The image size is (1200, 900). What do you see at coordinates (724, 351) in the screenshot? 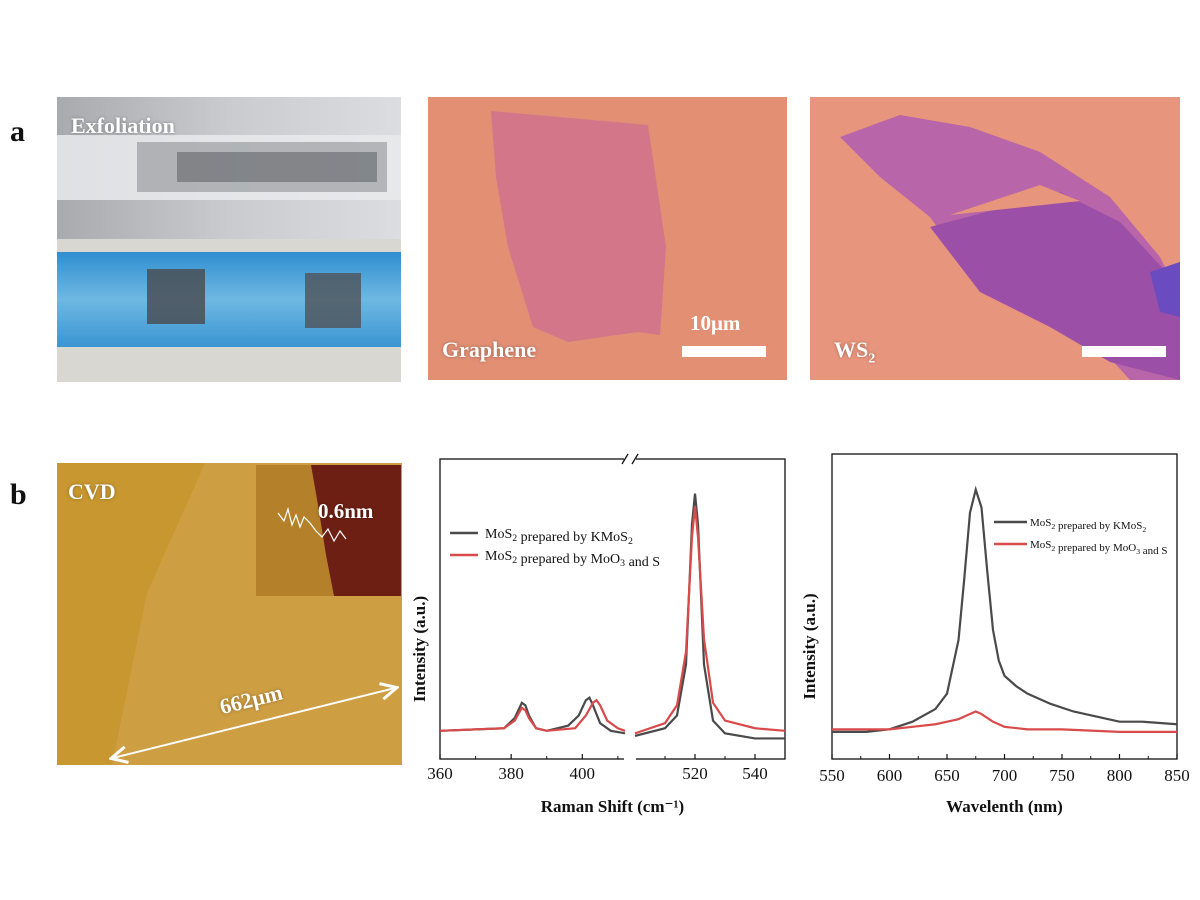
I see `graphene-scale-bar` at bounding box center [724, 351].